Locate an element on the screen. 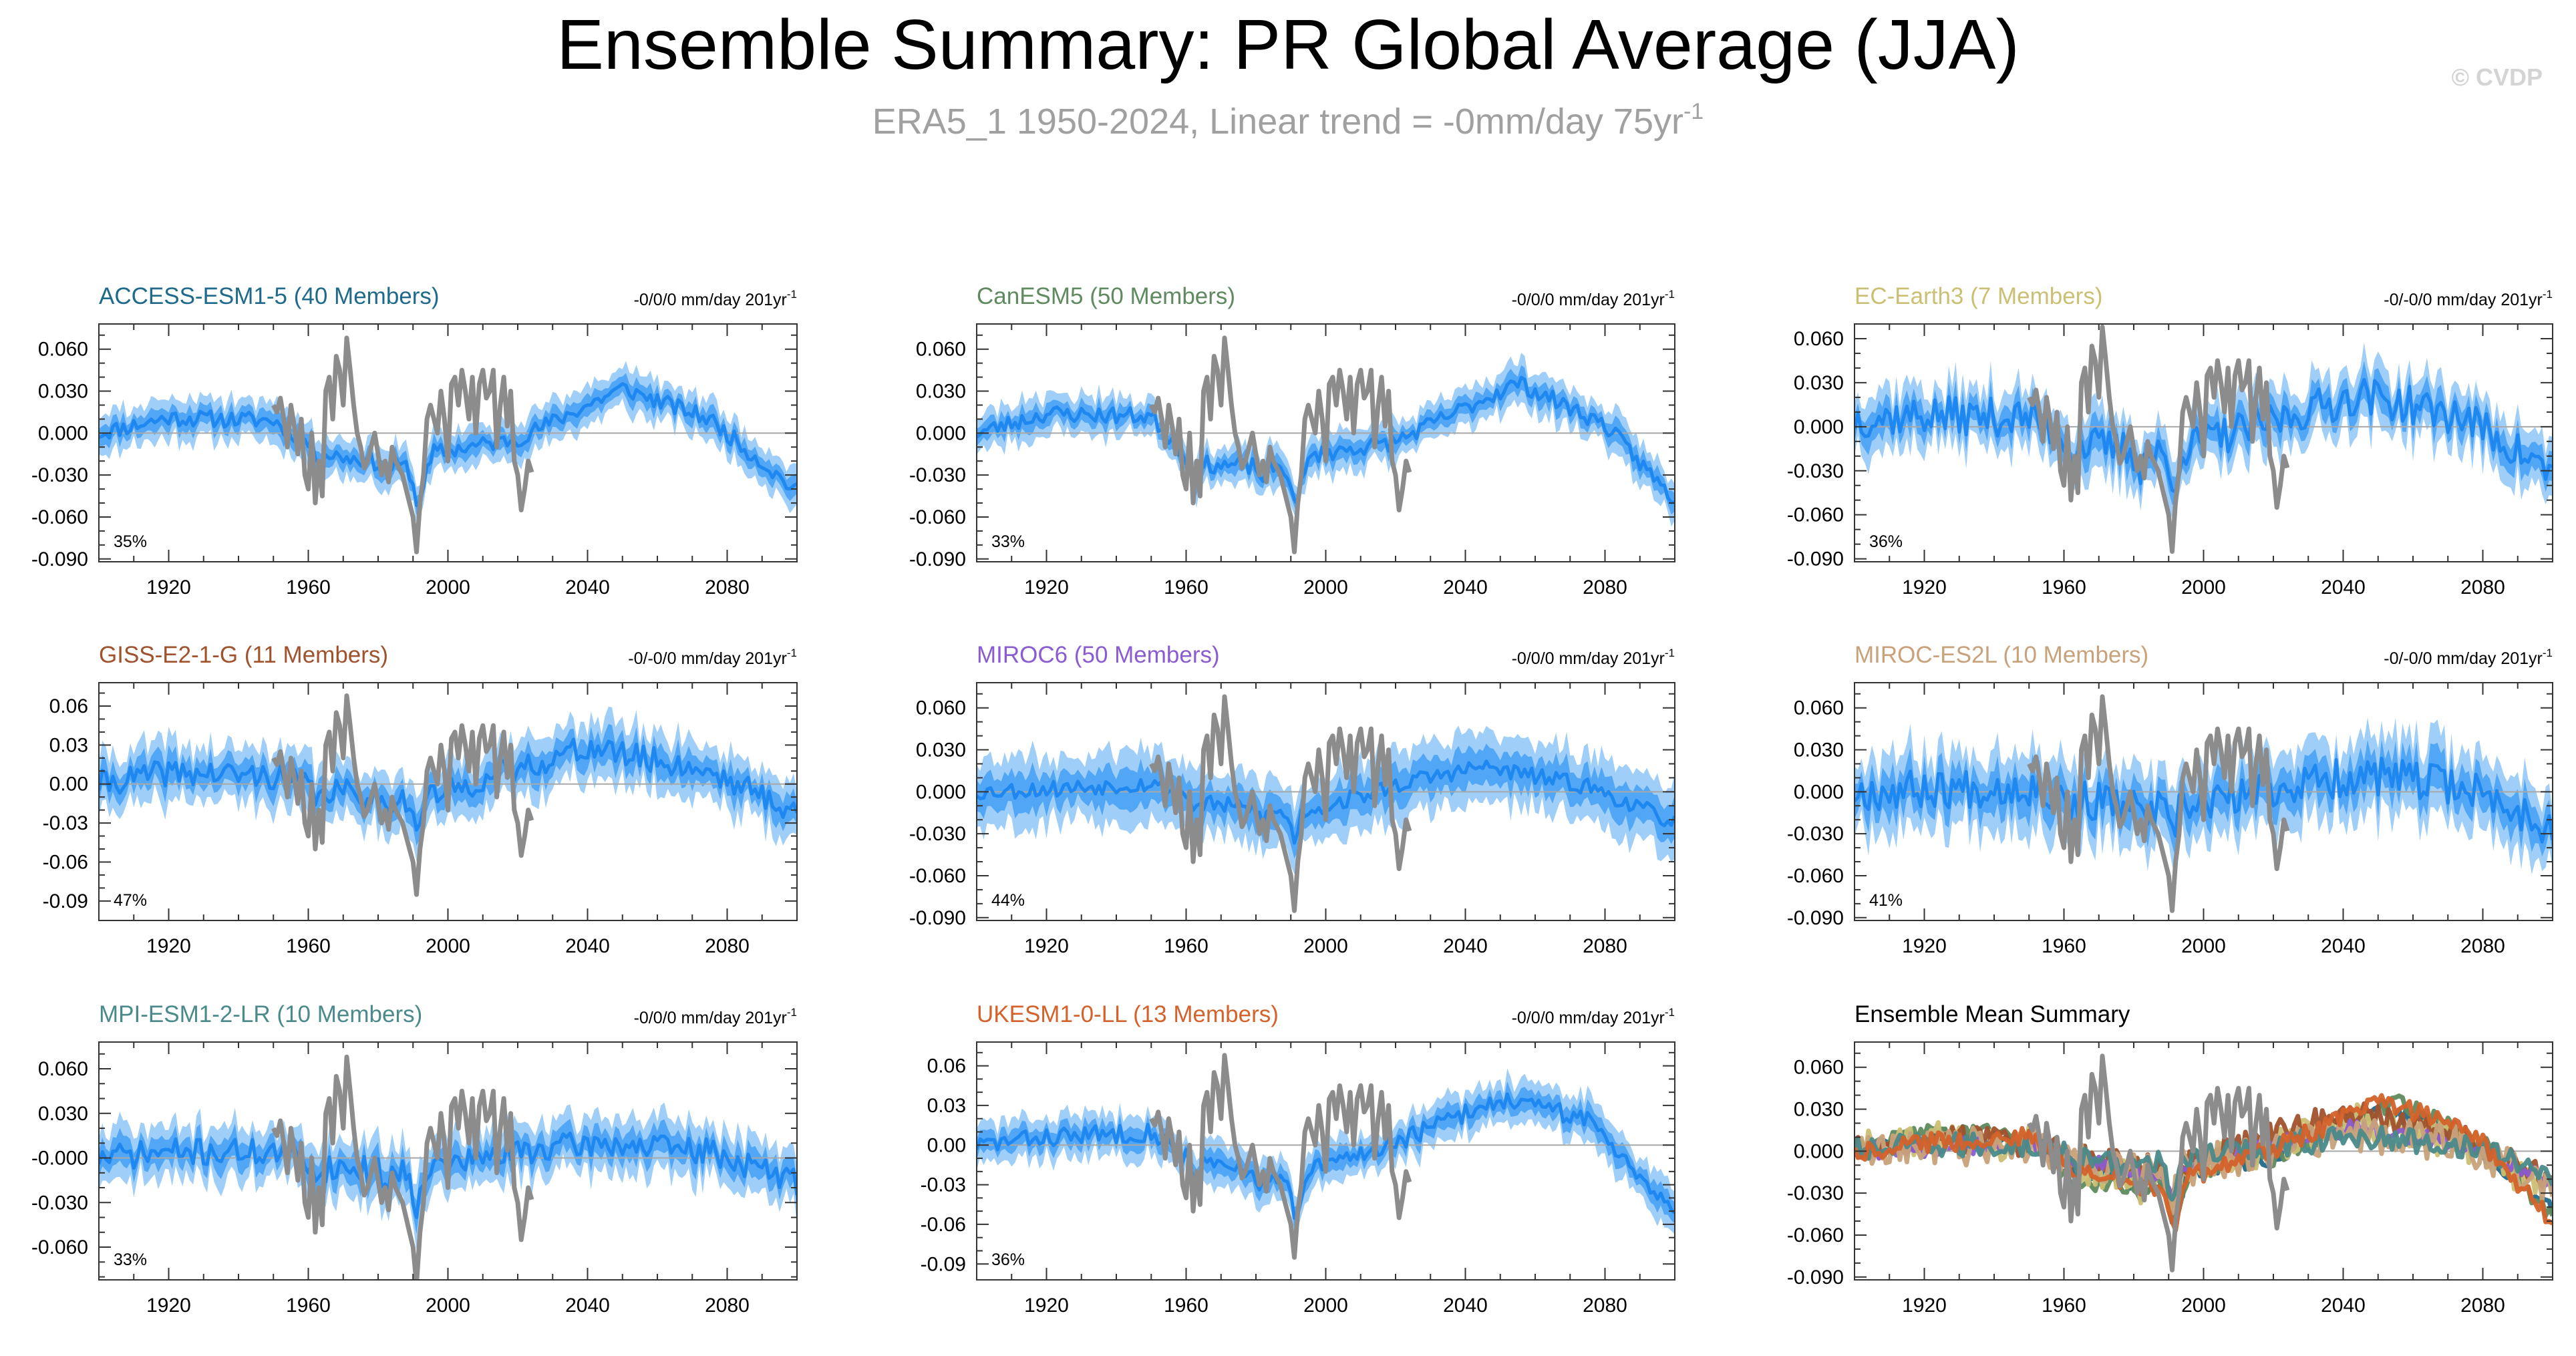  y-tick-label: 0.03 is located at coordinates (946, 1106).